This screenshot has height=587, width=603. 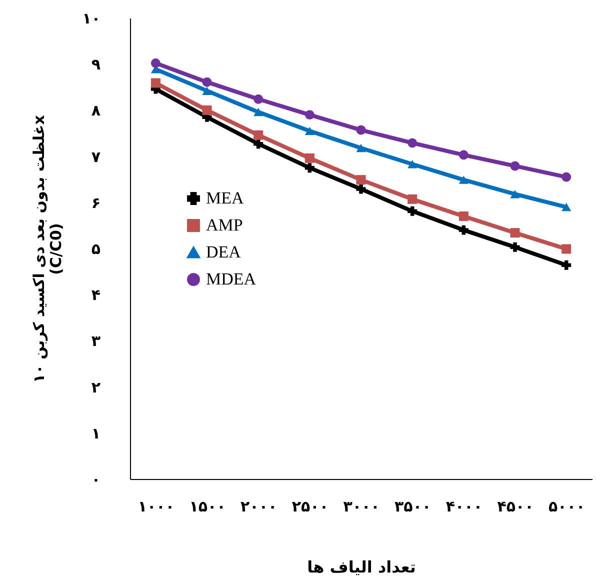 I want to click on y-tick-label: ۵, so click(x=95, y=249).